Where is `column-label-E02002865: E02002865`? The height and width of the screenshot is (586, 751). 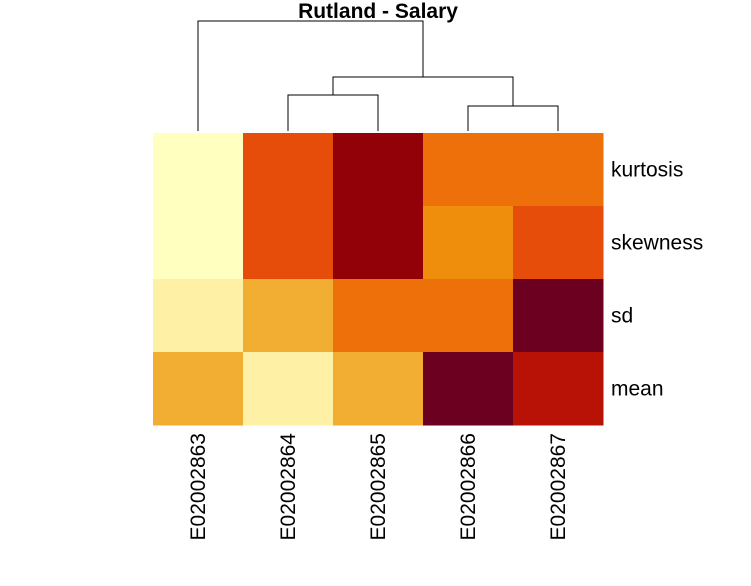
column-label-E02002865: E02002865 is located at coordinates (378, 486).